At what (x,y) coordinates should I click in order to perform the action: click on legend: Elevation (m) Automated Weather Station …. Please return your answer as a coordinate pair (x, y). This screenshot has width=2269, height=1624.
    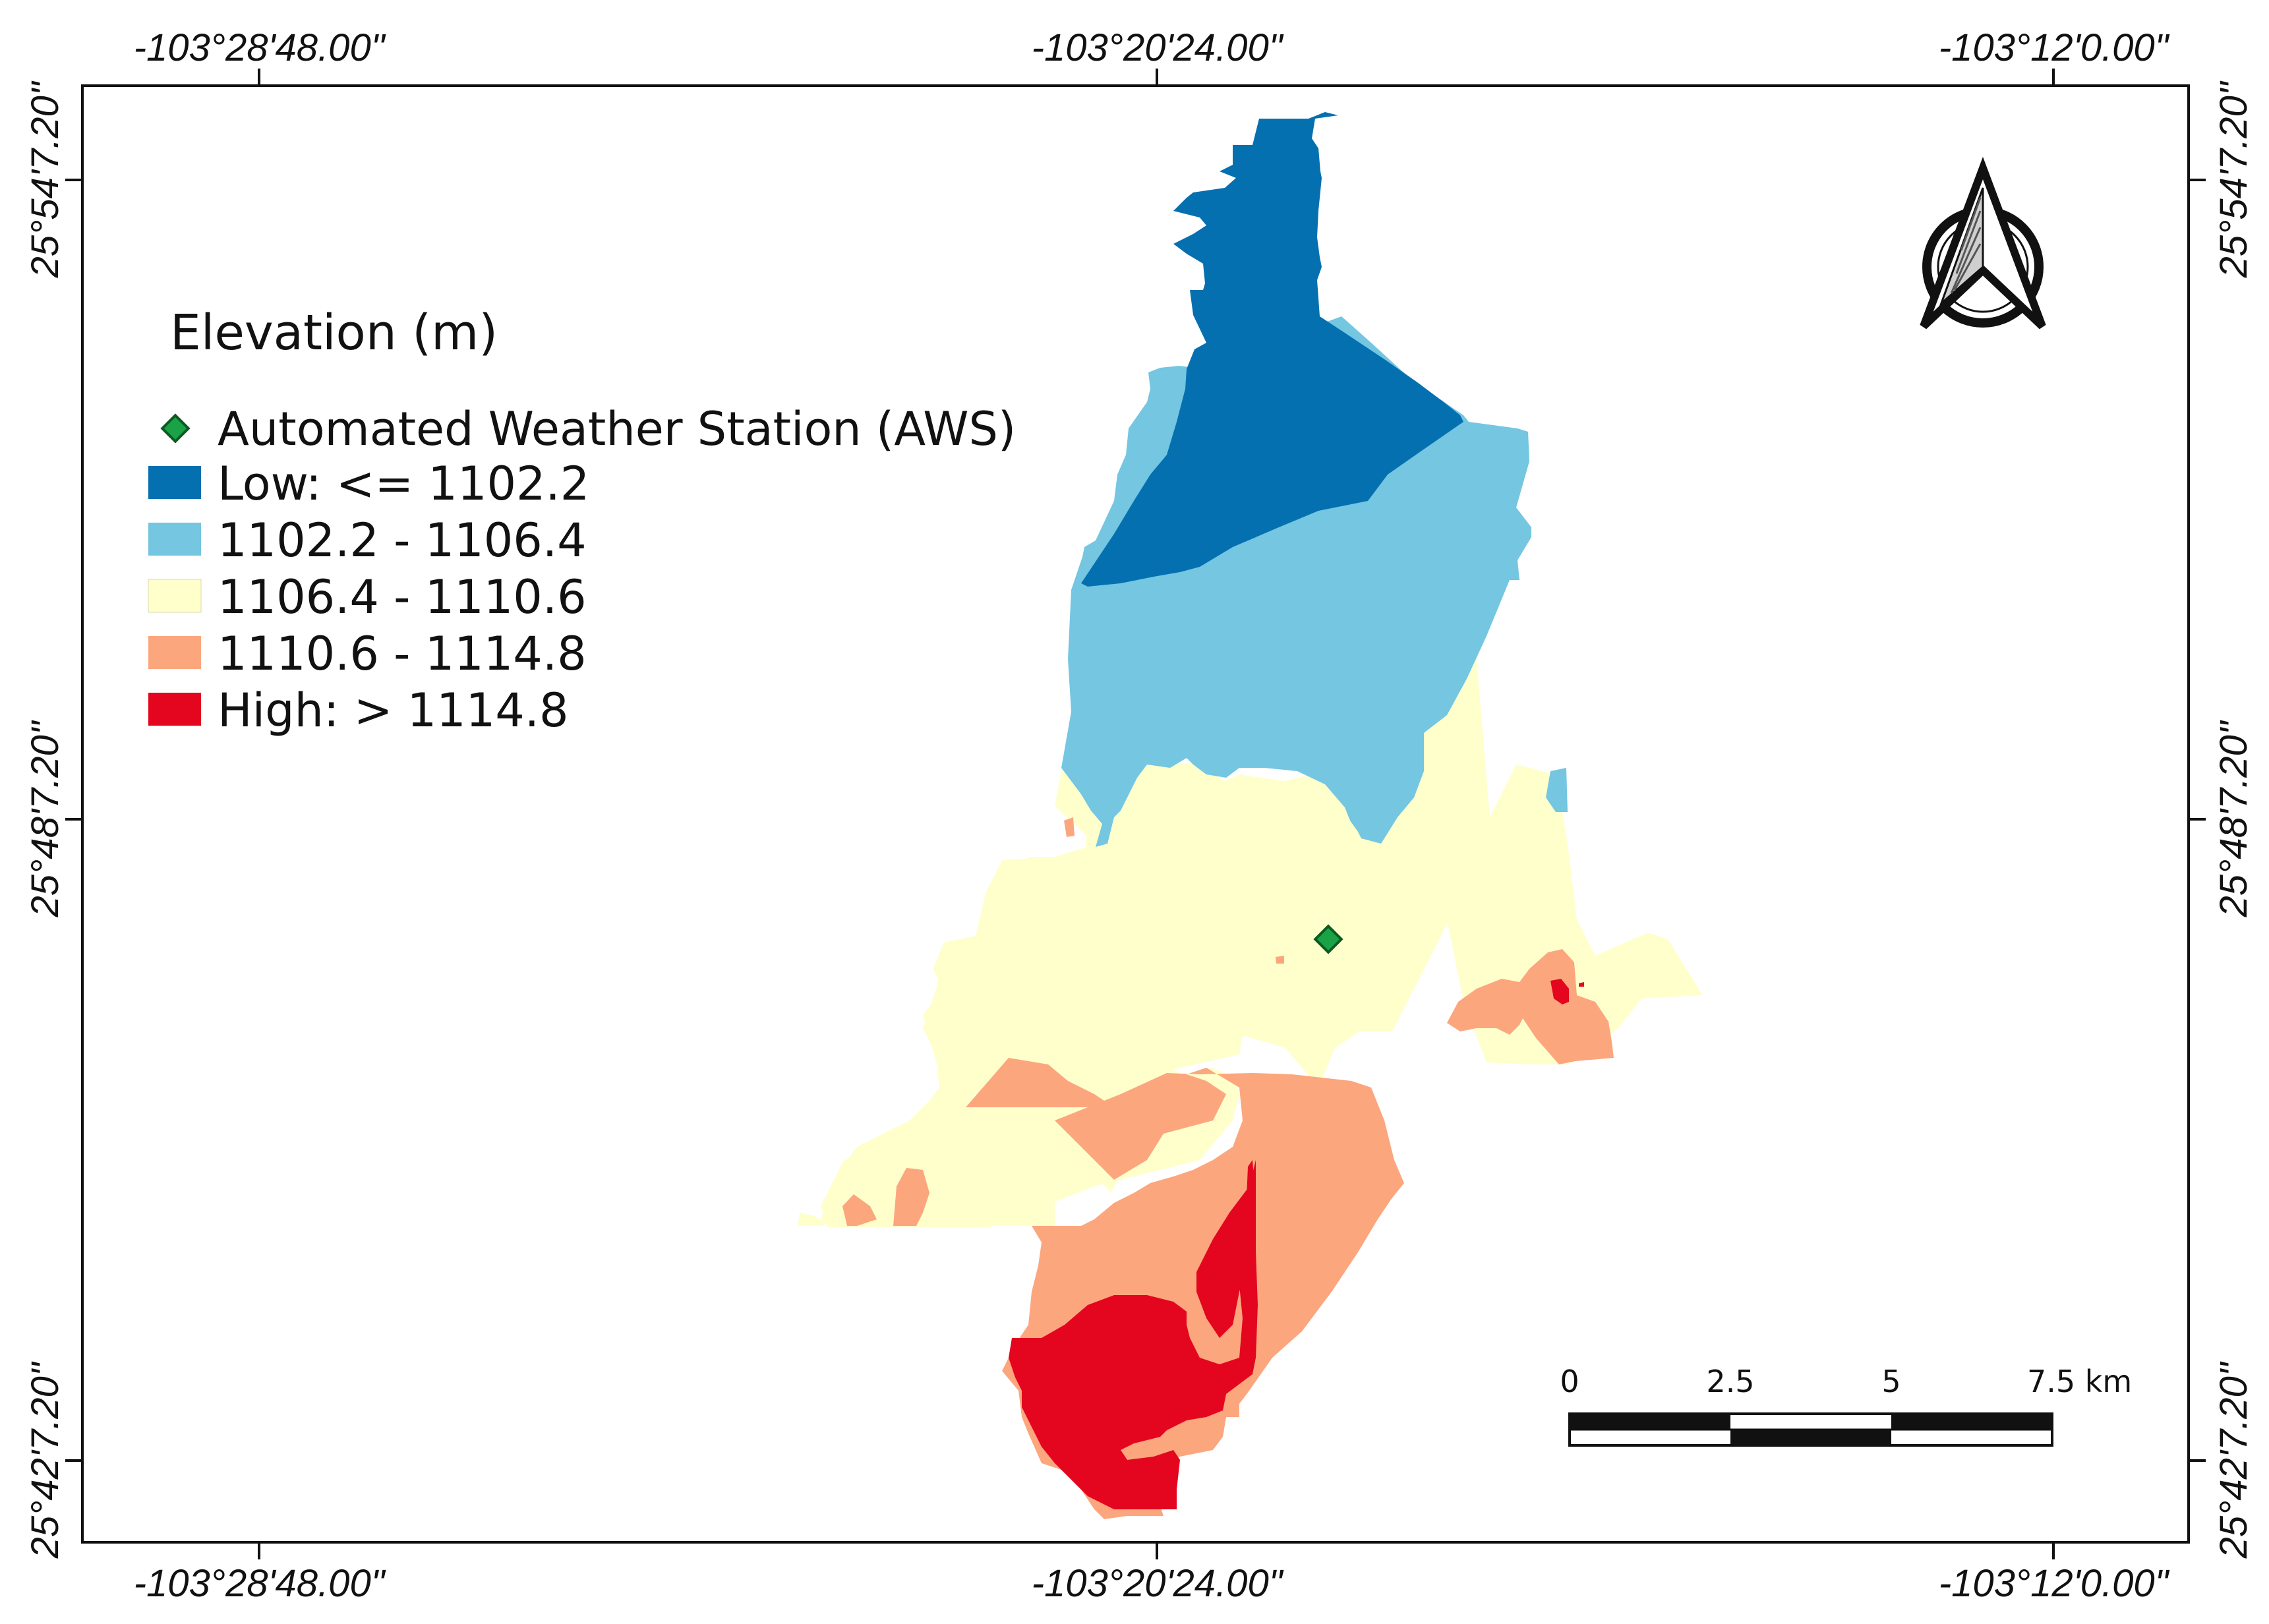
    Looking at the image, I should click on (582, 521).